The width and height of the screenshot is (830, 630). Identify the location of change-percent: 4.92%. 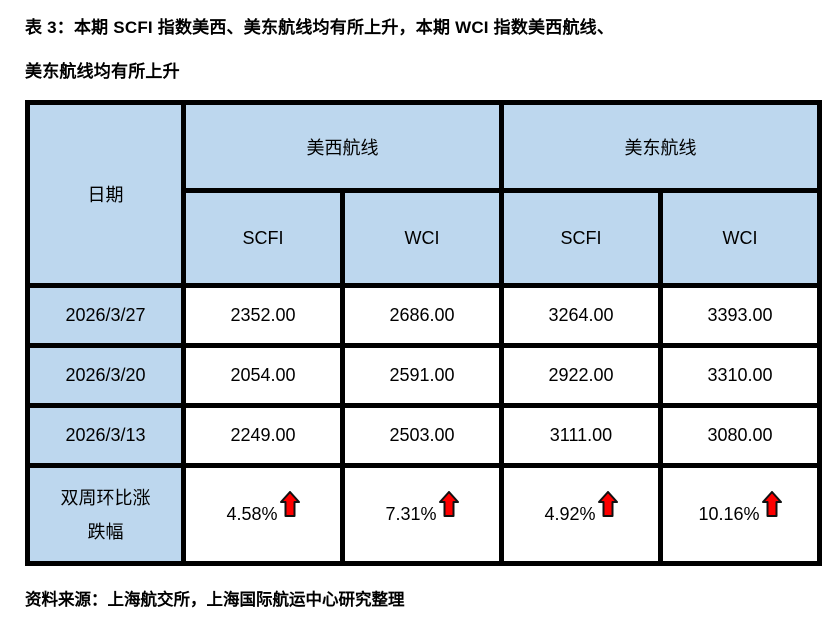
(570, 514).